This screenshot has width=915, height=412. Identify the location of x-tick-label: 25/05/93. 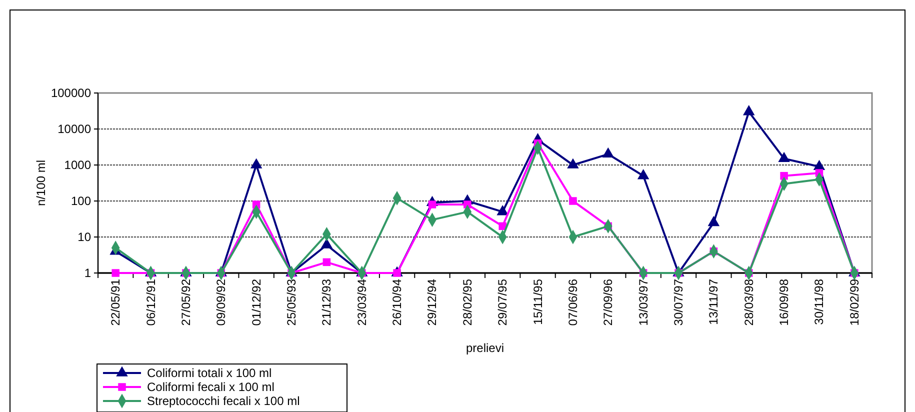
(291, 302).